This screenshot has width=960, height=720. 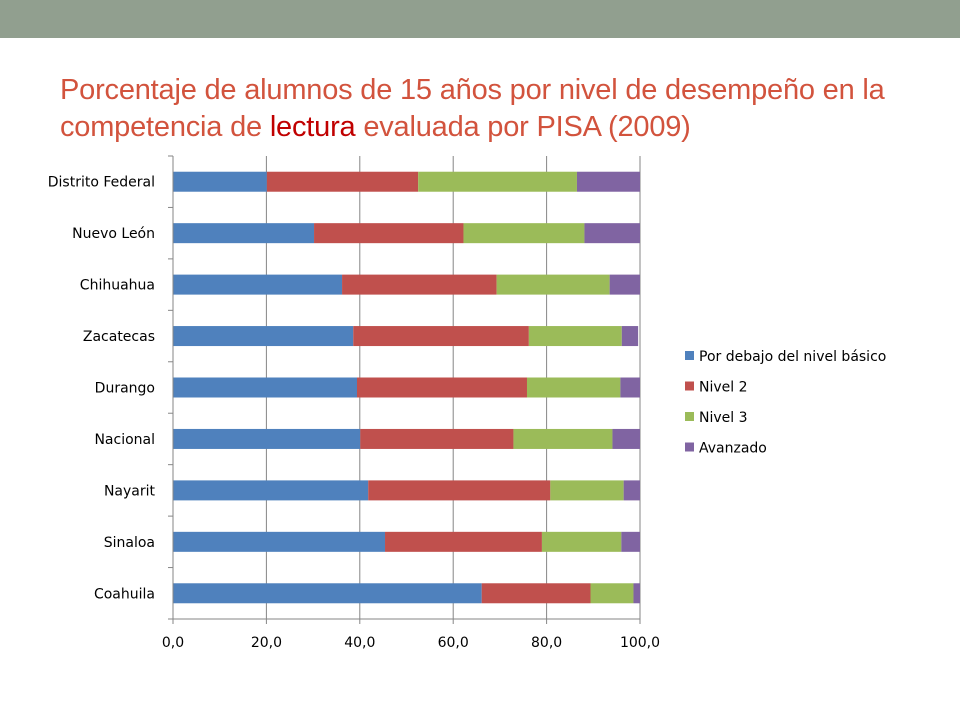 What do you see at coordinates (723, 388) in the screenshot?
I see `legend-label: Nivel 2` at bounding box center [723, 388].